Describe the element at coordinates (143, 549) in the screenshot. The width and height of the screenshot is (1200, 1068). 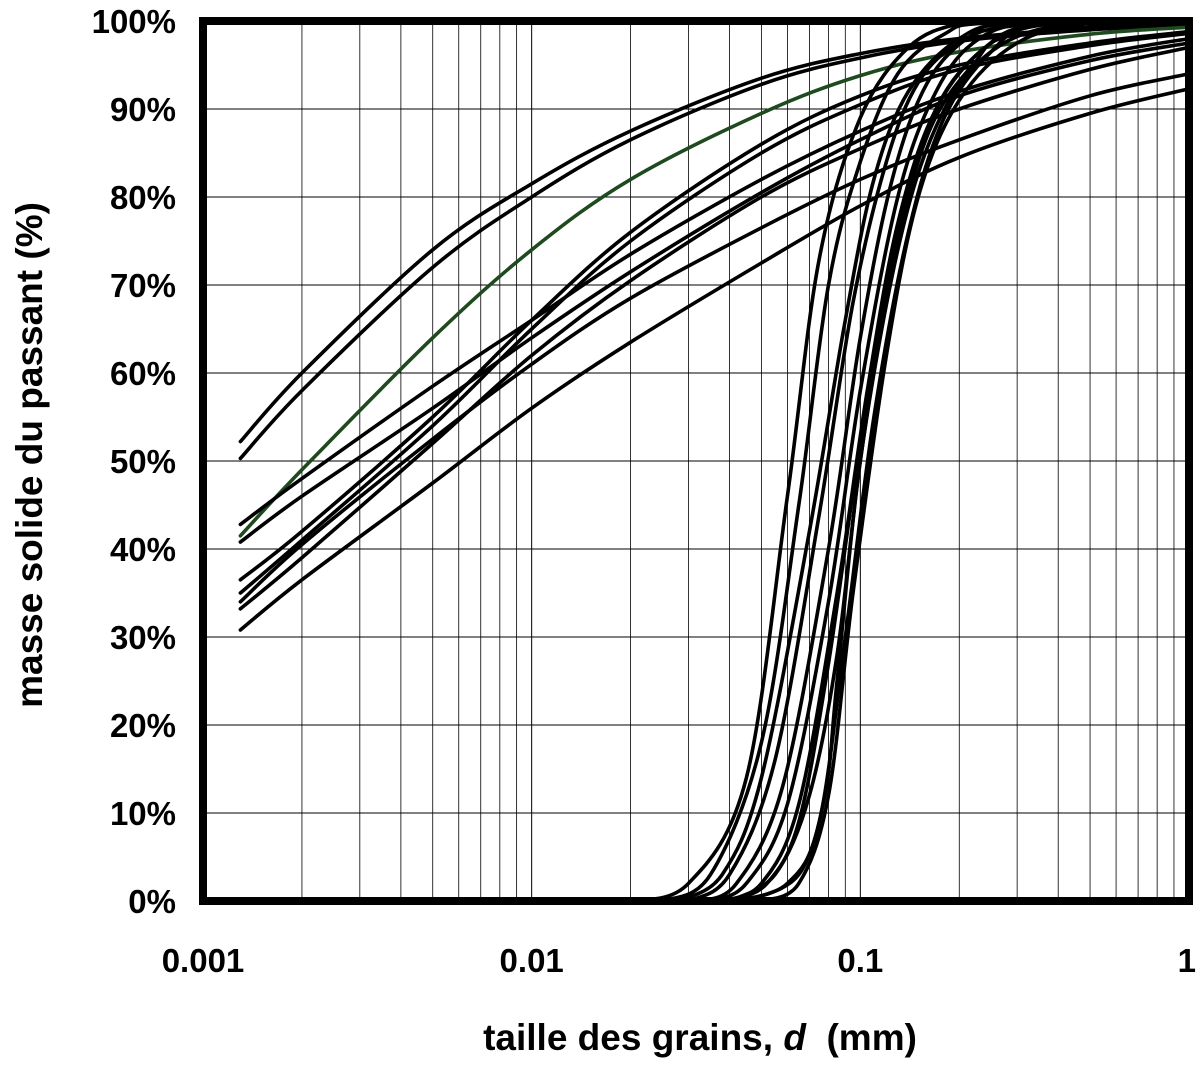
I see `y-tick-label: 40%` at that location.